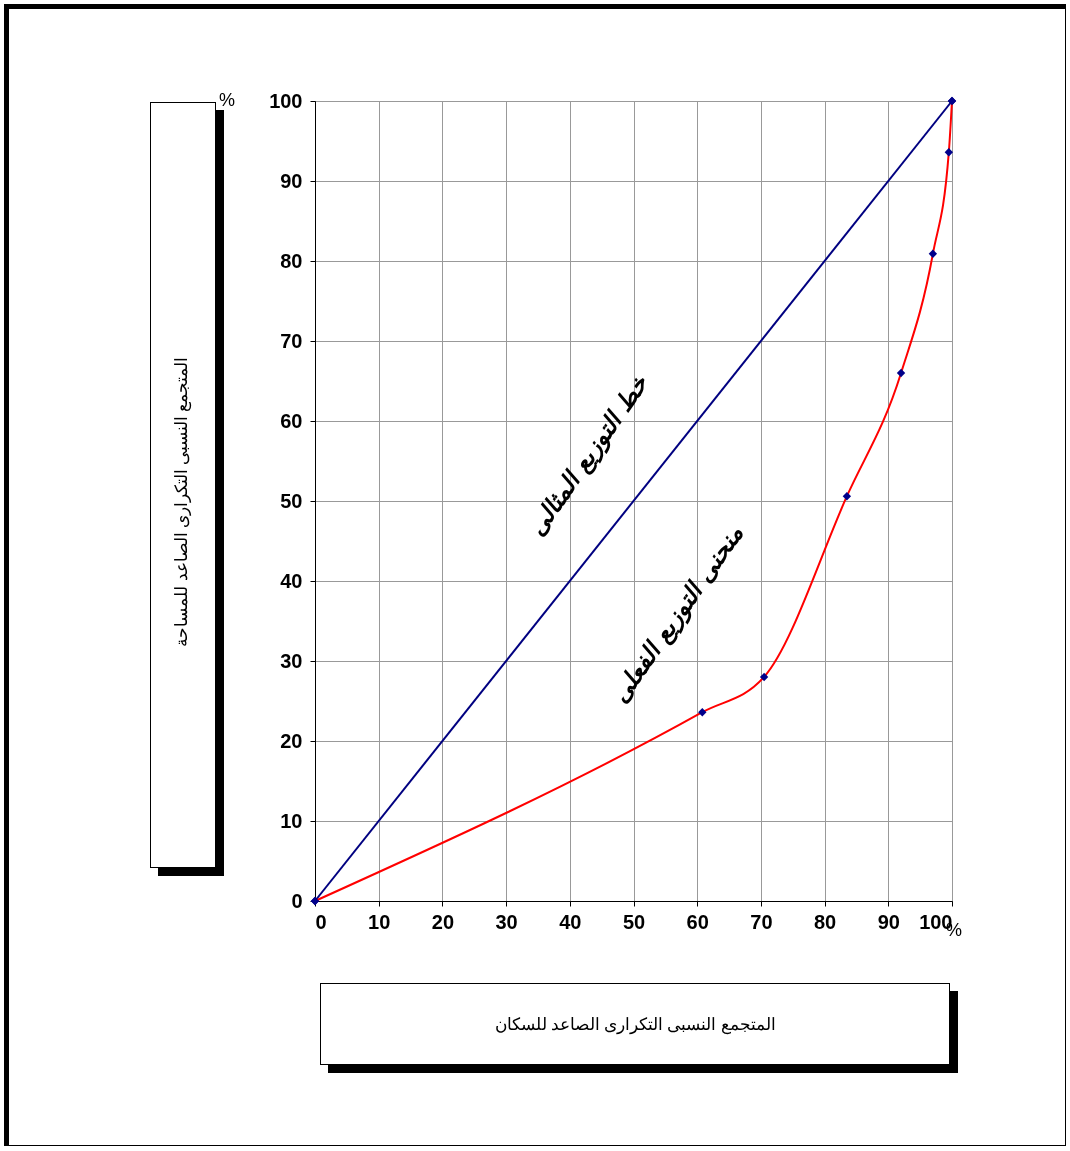 This screenshot has width=1070, height=1151. I want to click on y-tick-label: 10, so click(291, 820).